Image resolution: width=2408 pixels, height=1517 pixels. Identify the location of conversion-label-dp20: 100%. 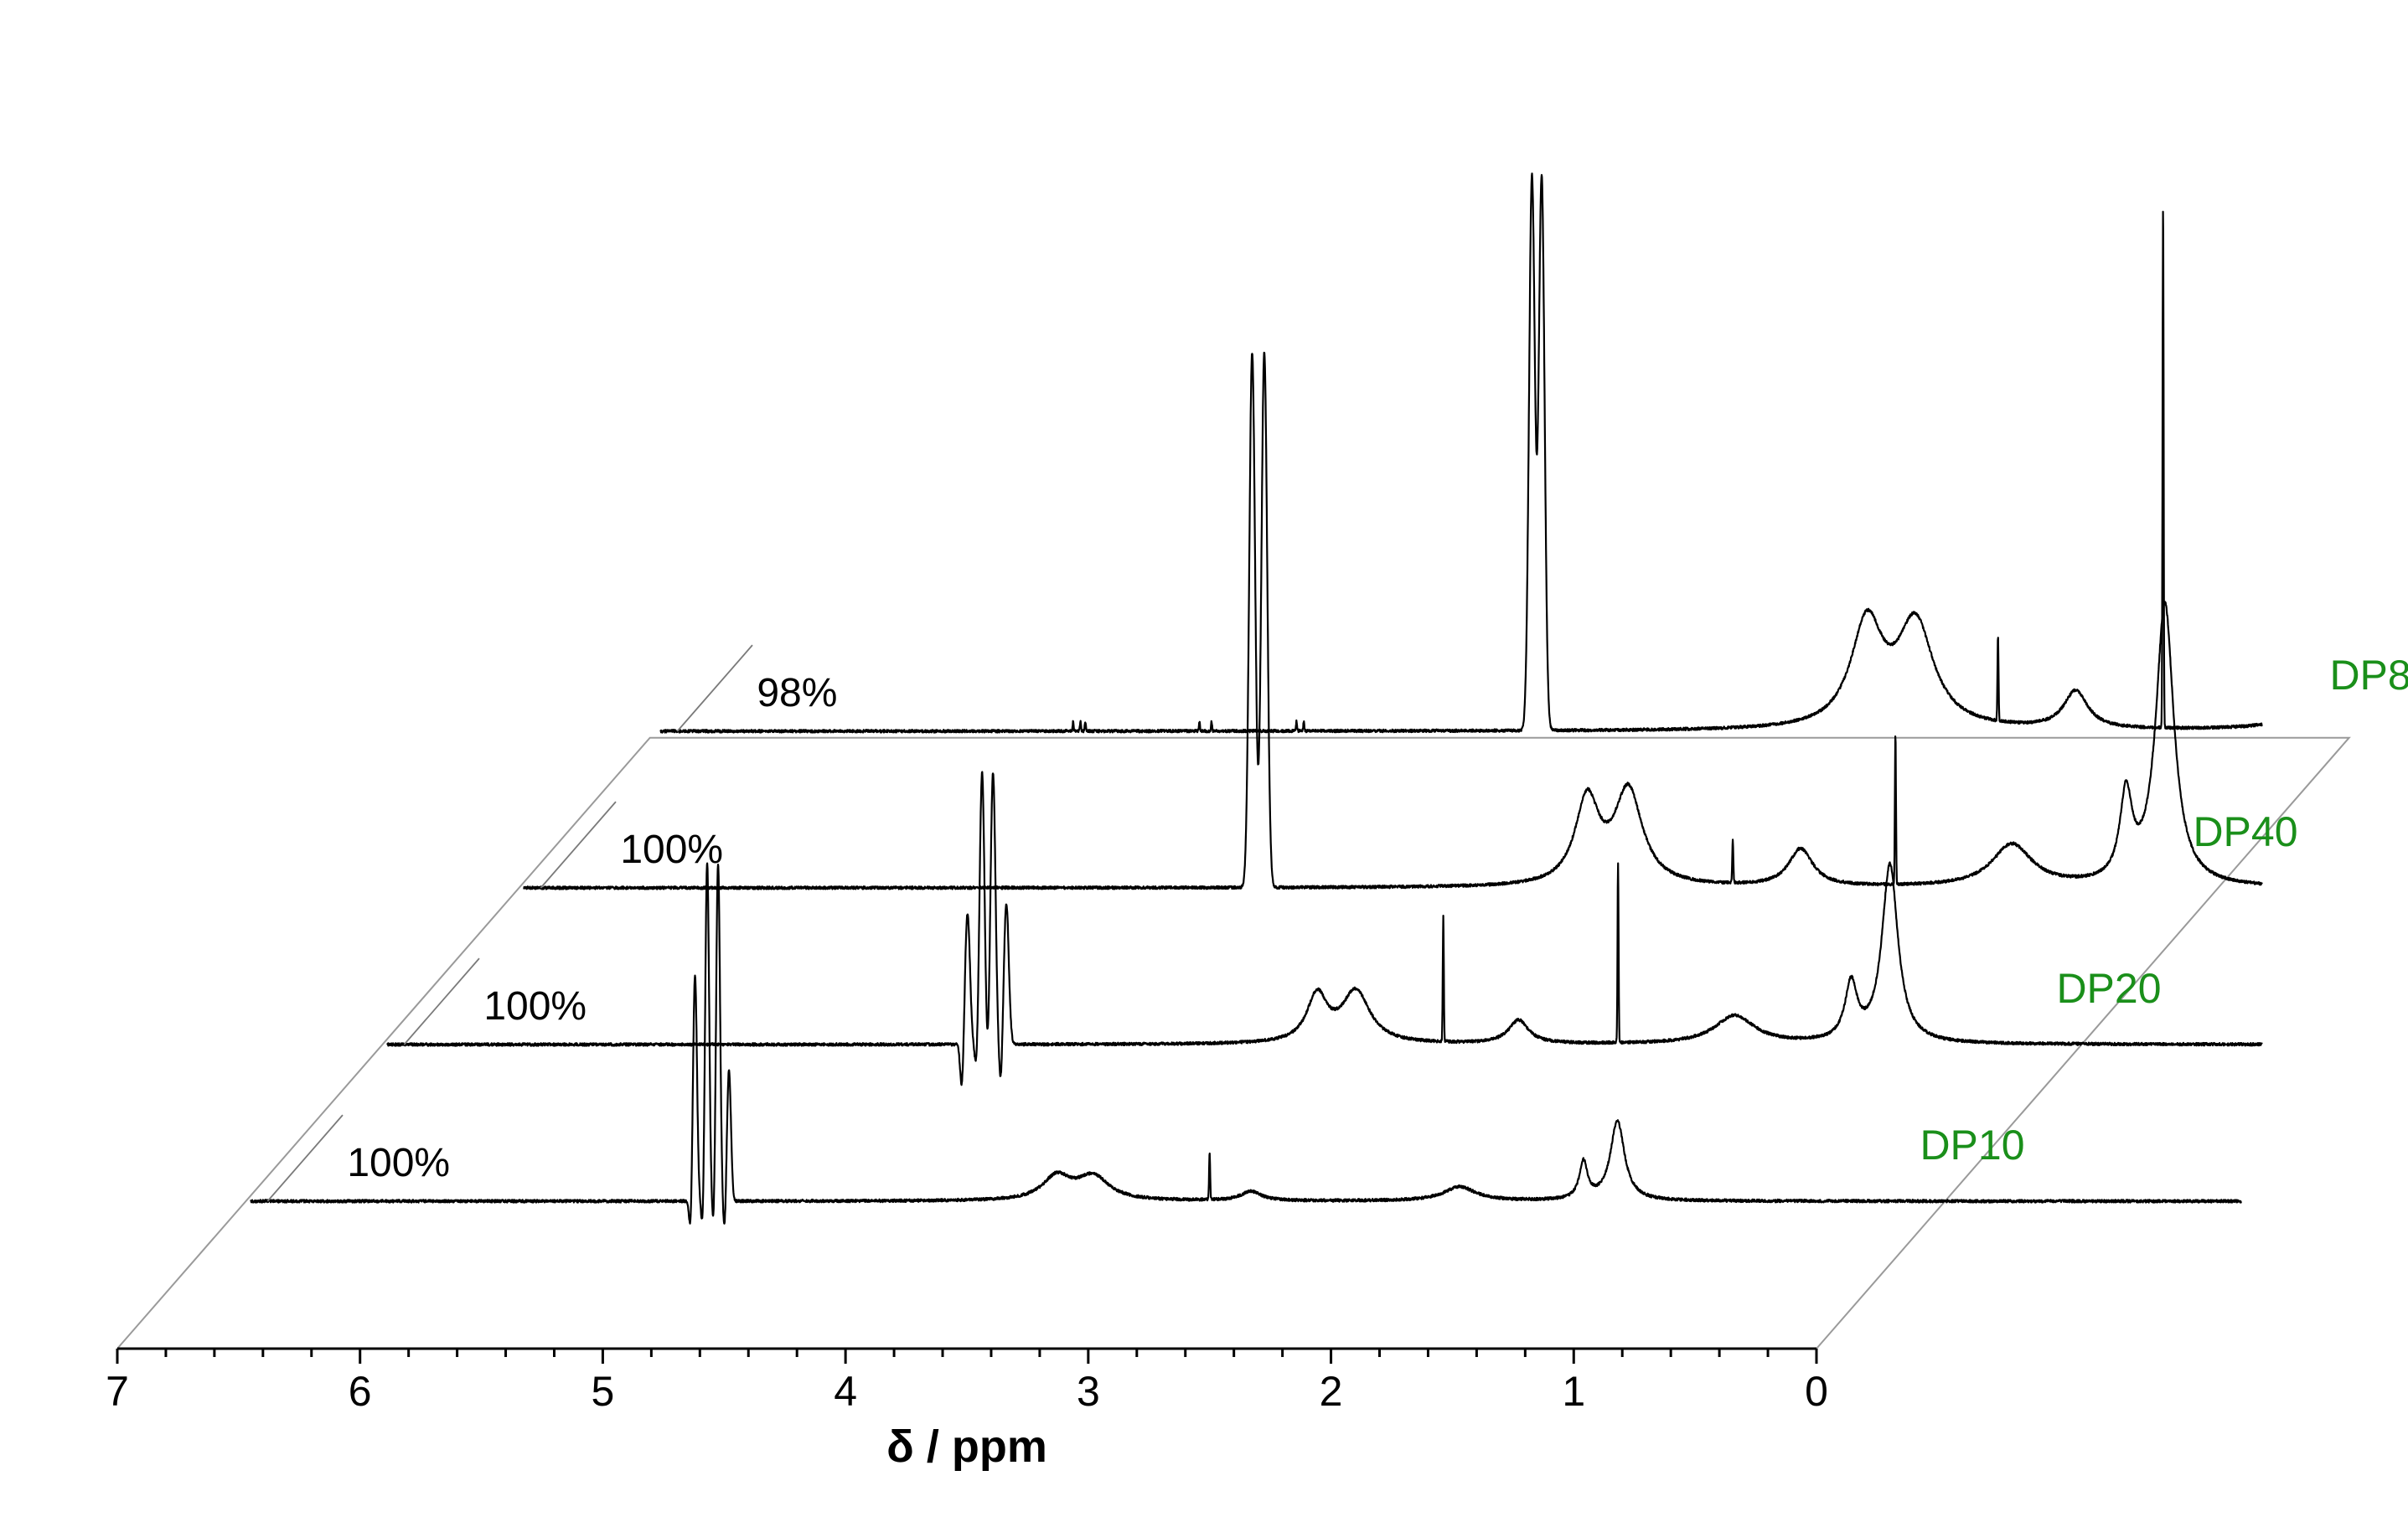
(534, 1007).